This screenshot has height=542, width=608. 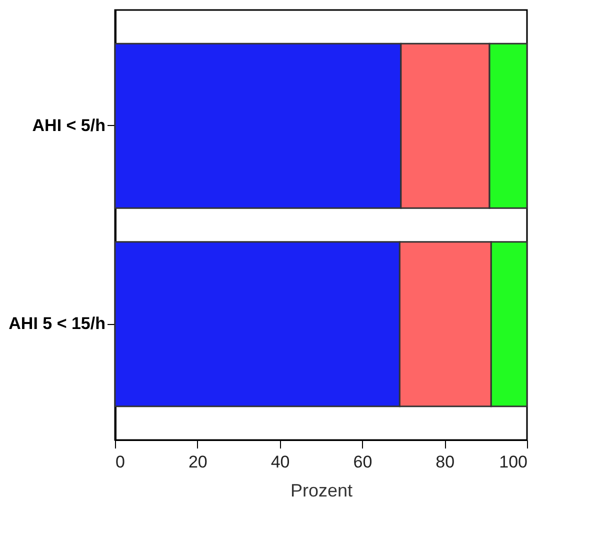 I want to click on x-tick-label: 100, so click(x=513, y=462).